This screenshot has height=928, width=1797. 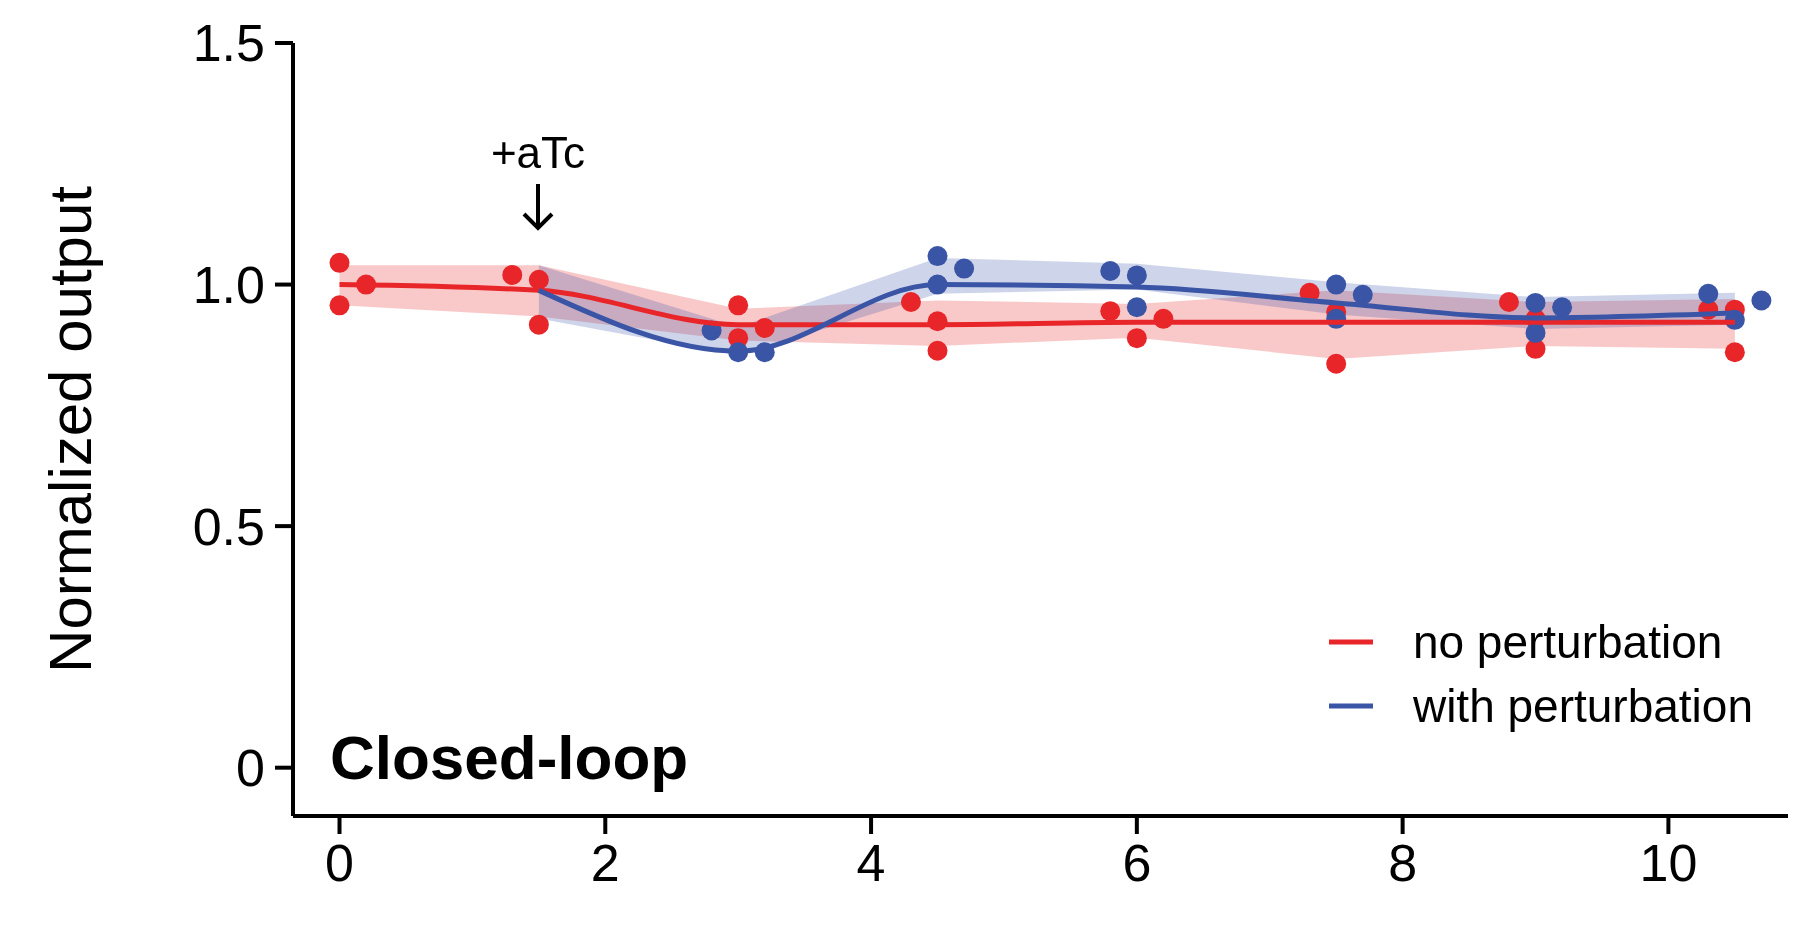 I want to click on annotation: Closed-loop, so click(x=509, y=757).